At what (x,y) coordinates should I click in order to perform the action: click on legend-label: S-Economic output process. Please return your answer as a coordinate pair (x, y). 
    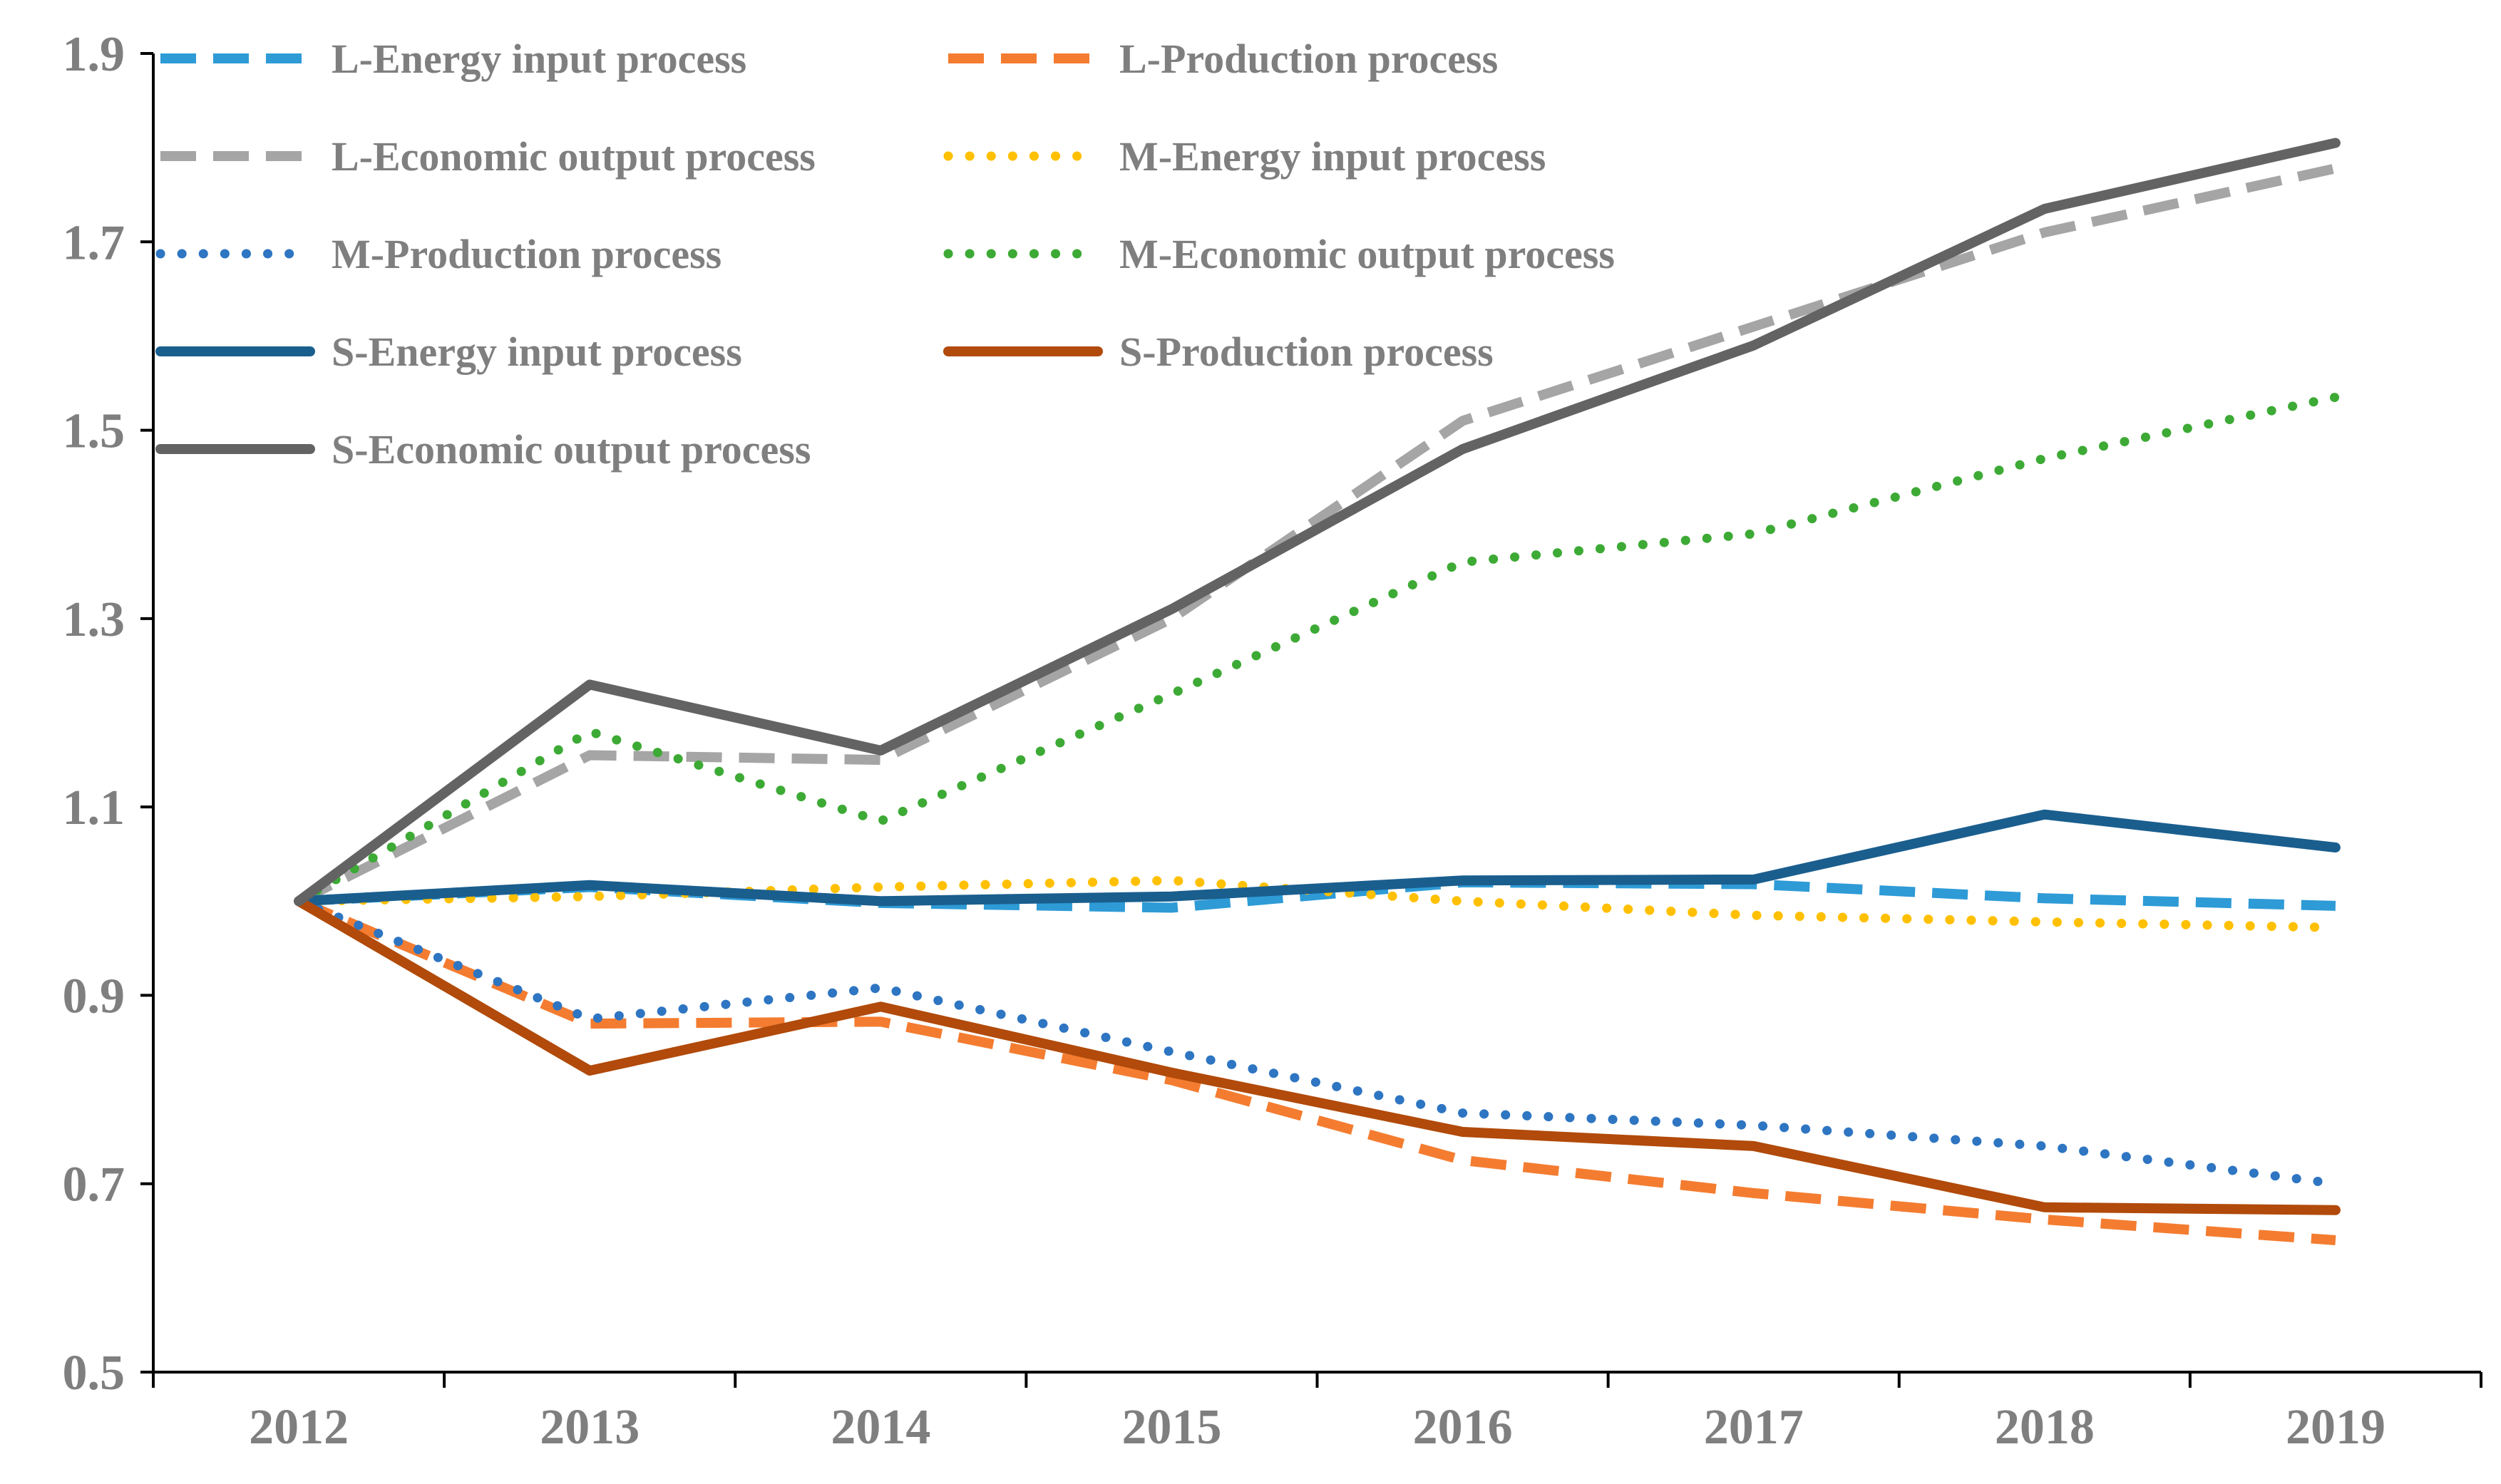
    Looking at the image, I should click on (571, 449).